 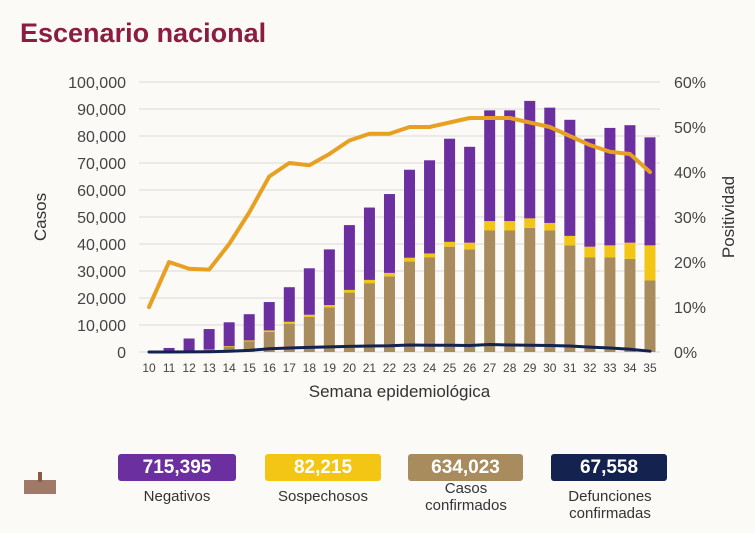 What do you see at coordinates (465, 467) in the screenshot?
I see `confirmados-count-badge: 634,023` at bounding box center [465, 467].